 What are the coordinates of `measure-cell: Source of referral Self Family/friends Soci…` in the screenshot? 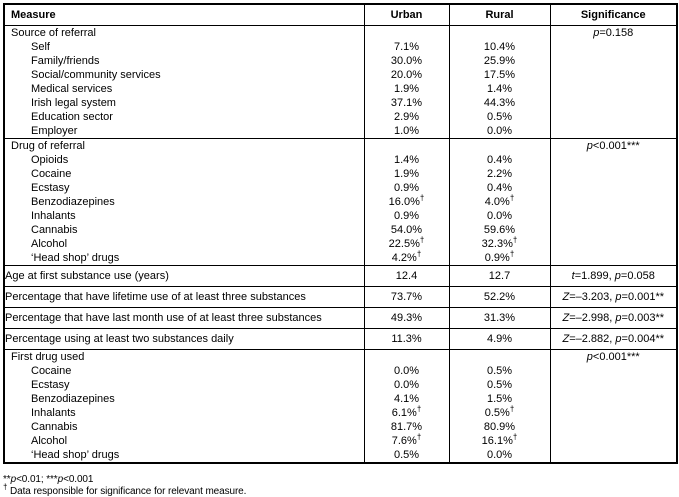 It's located at (184, 82).